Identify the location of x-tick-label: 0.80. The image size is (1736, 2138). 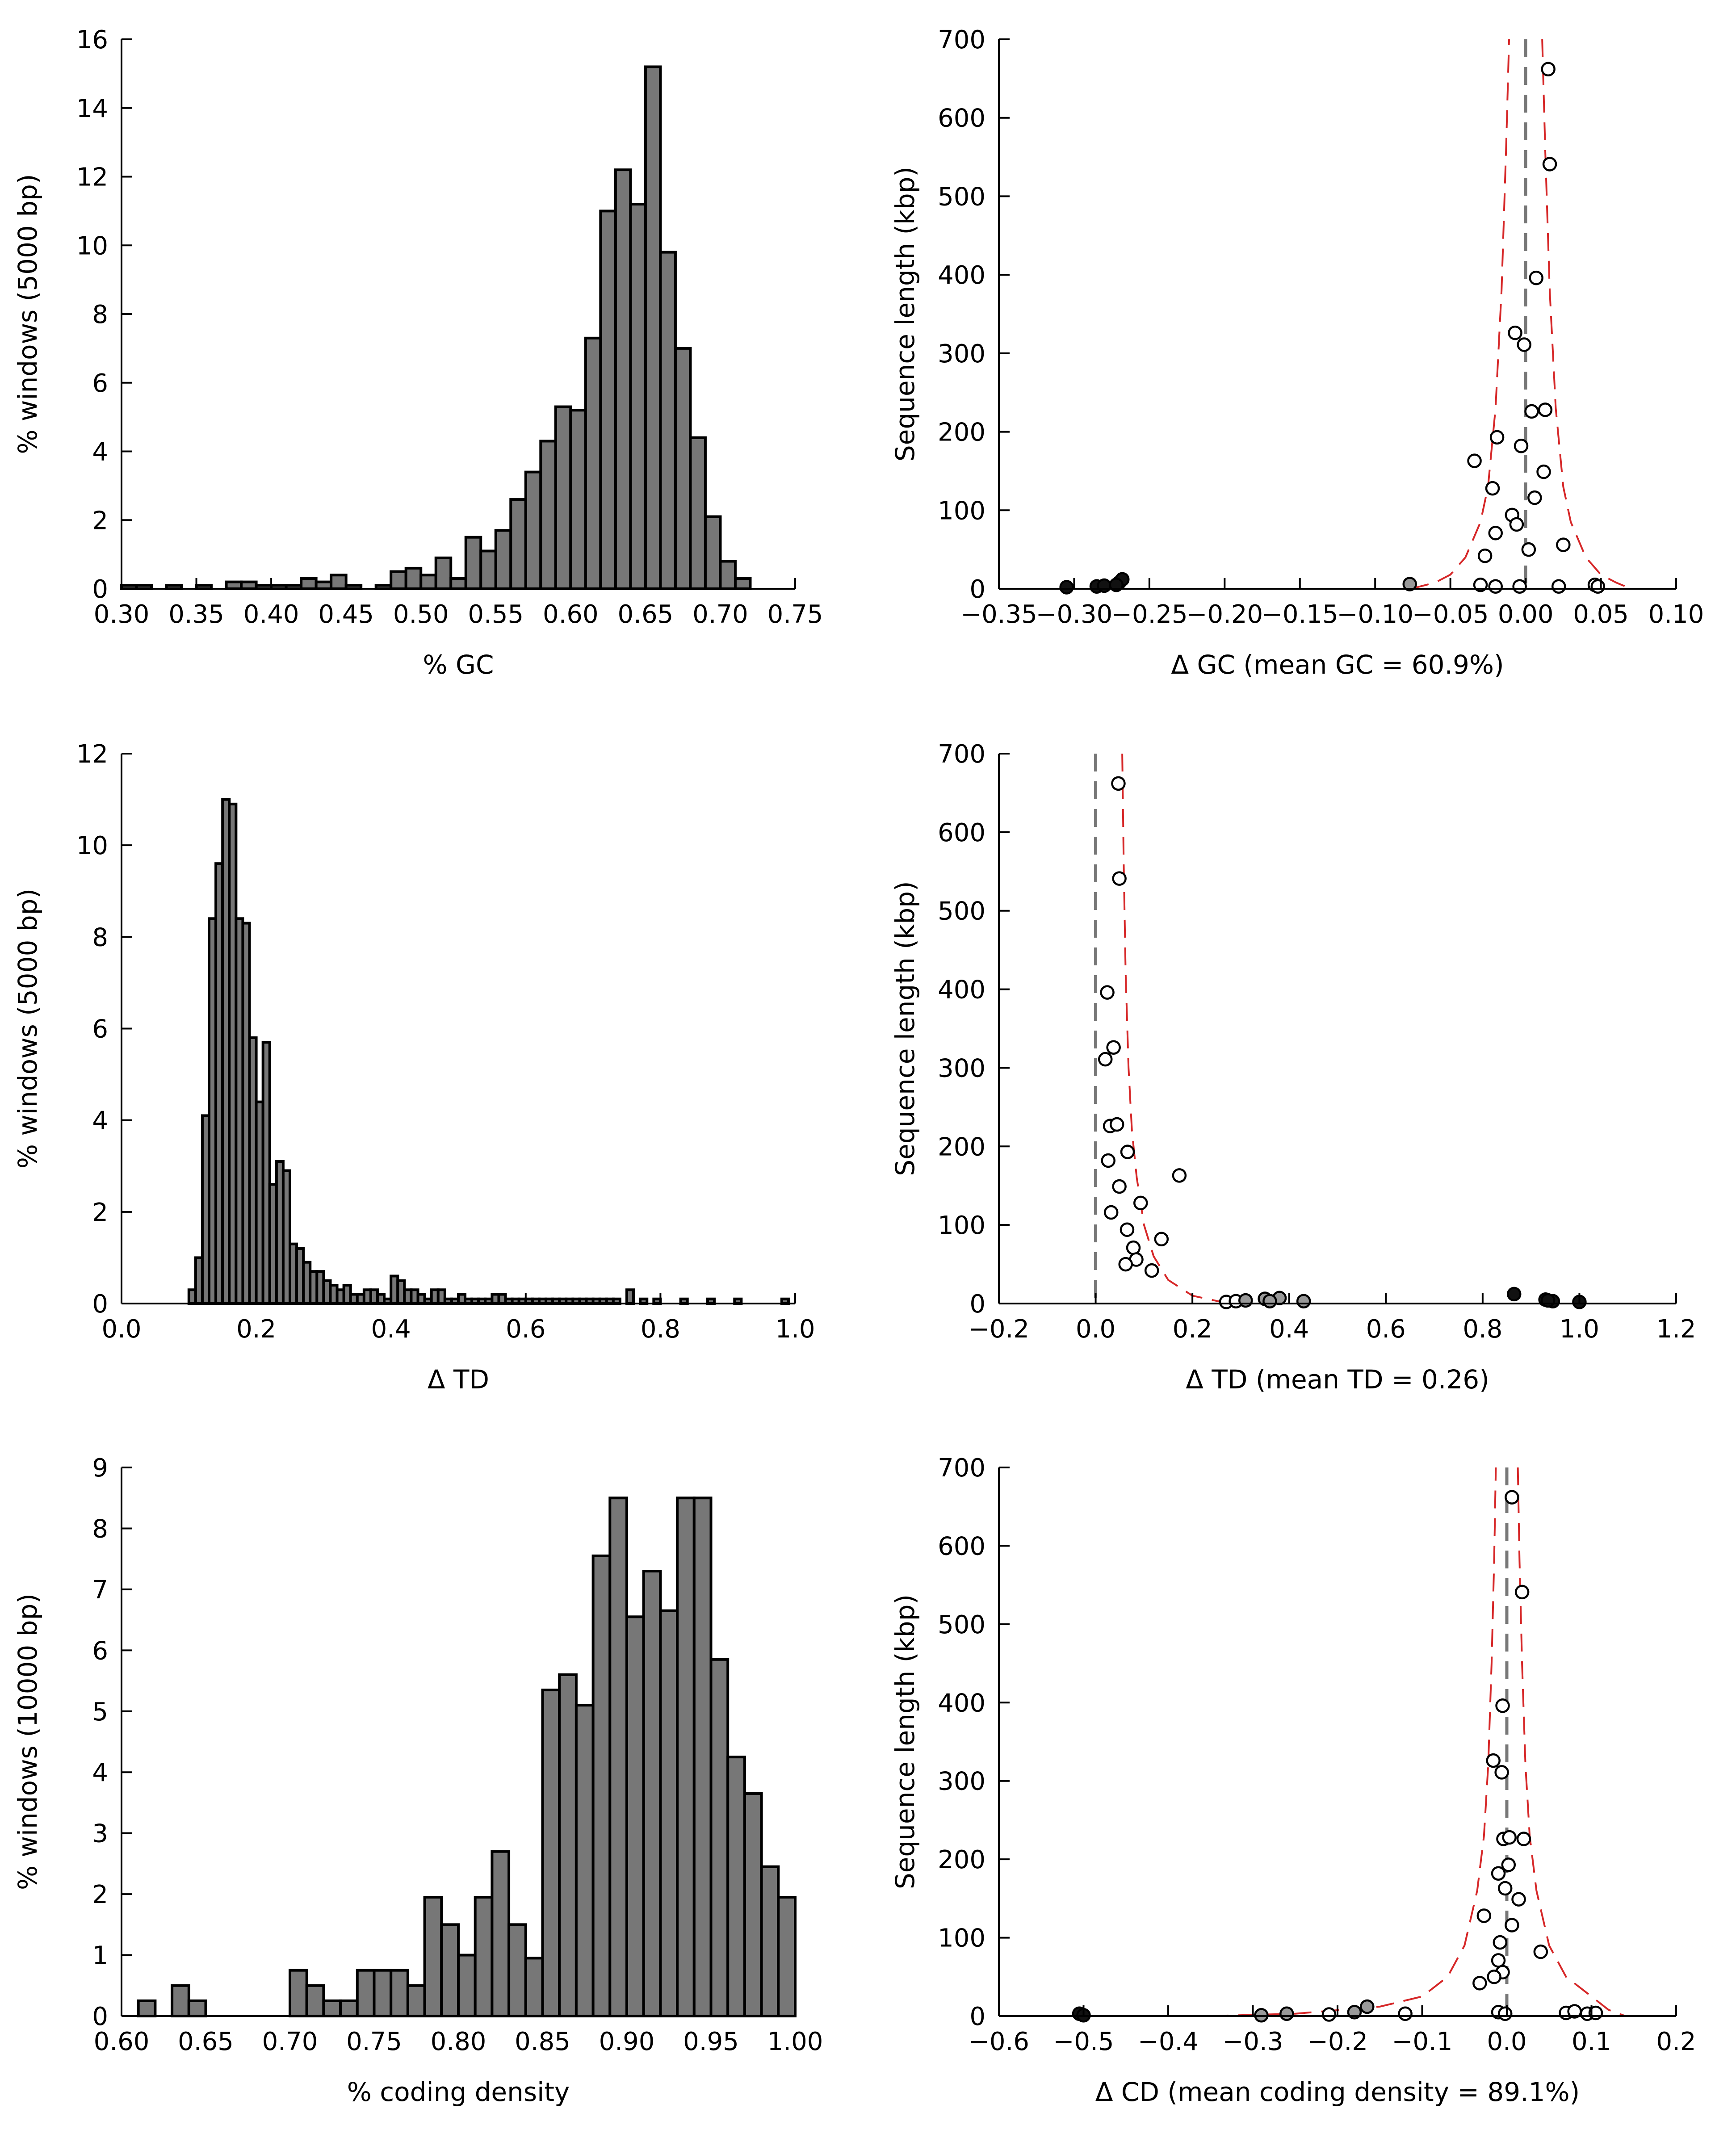
(458, 2042).